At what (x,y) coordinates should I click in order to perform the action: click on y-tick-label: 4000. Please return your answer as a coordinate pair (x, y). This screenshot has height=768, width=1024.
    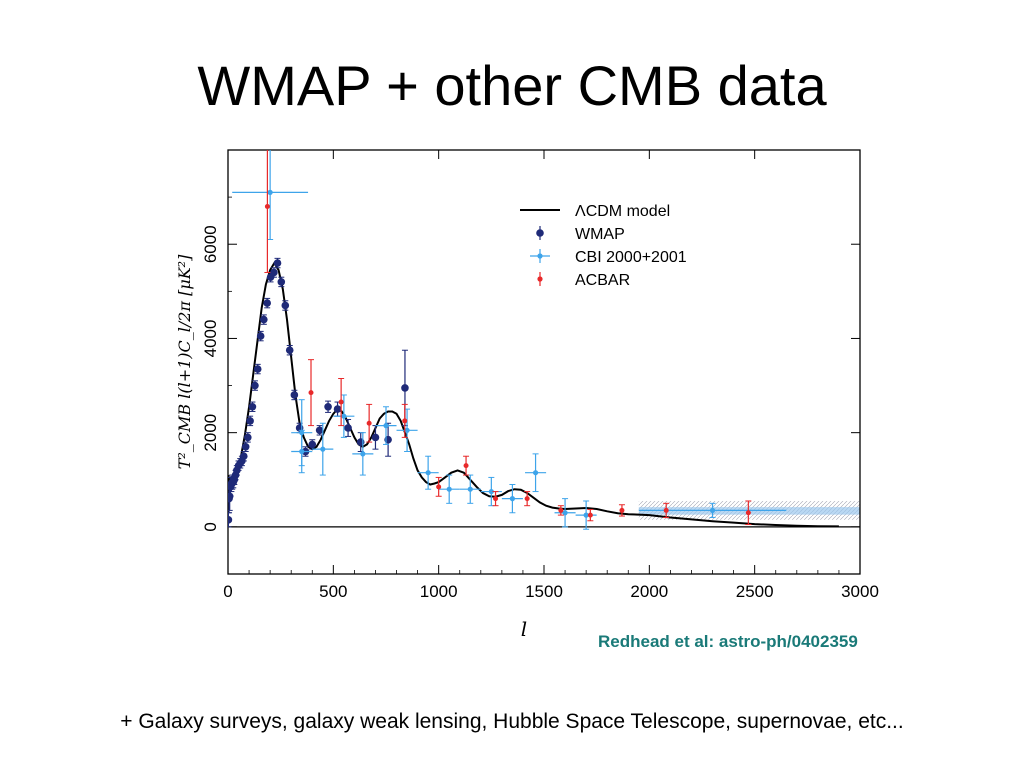
    Looking at the image, I should click on (210, 339).